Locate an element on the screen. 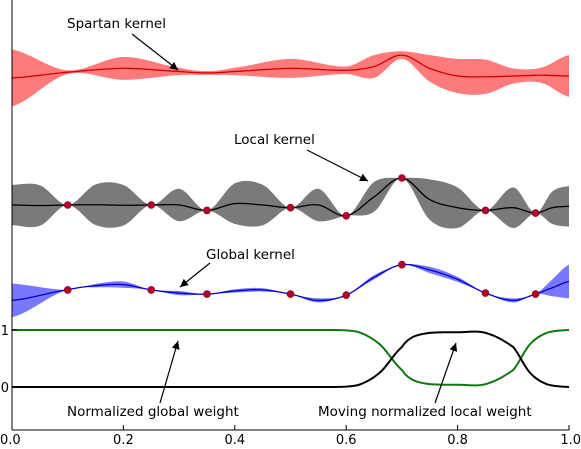 This screenshot has height=449, width=581. x-tick-label: 0.4 is located at coordinates (234, 440).